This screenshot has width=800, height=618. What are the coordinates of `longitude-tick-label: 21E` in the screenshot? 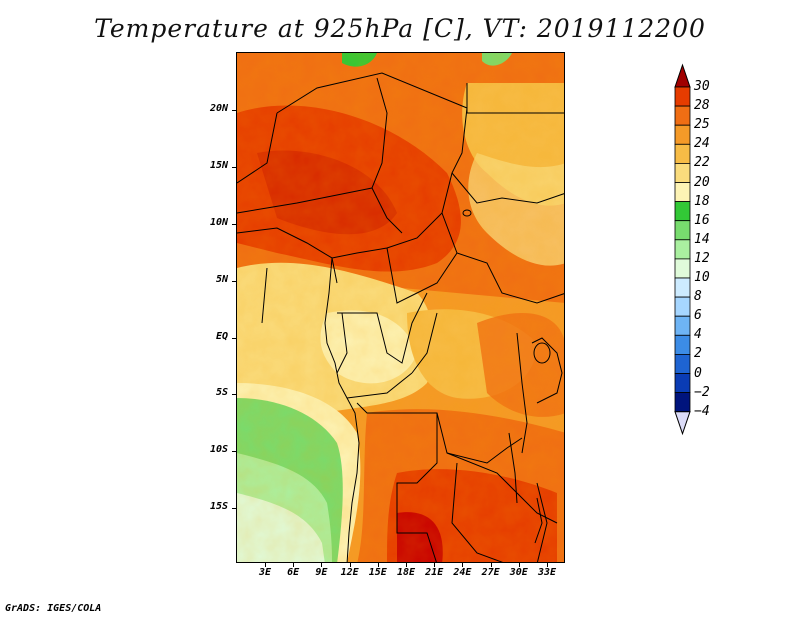 It's located at (434, 572).